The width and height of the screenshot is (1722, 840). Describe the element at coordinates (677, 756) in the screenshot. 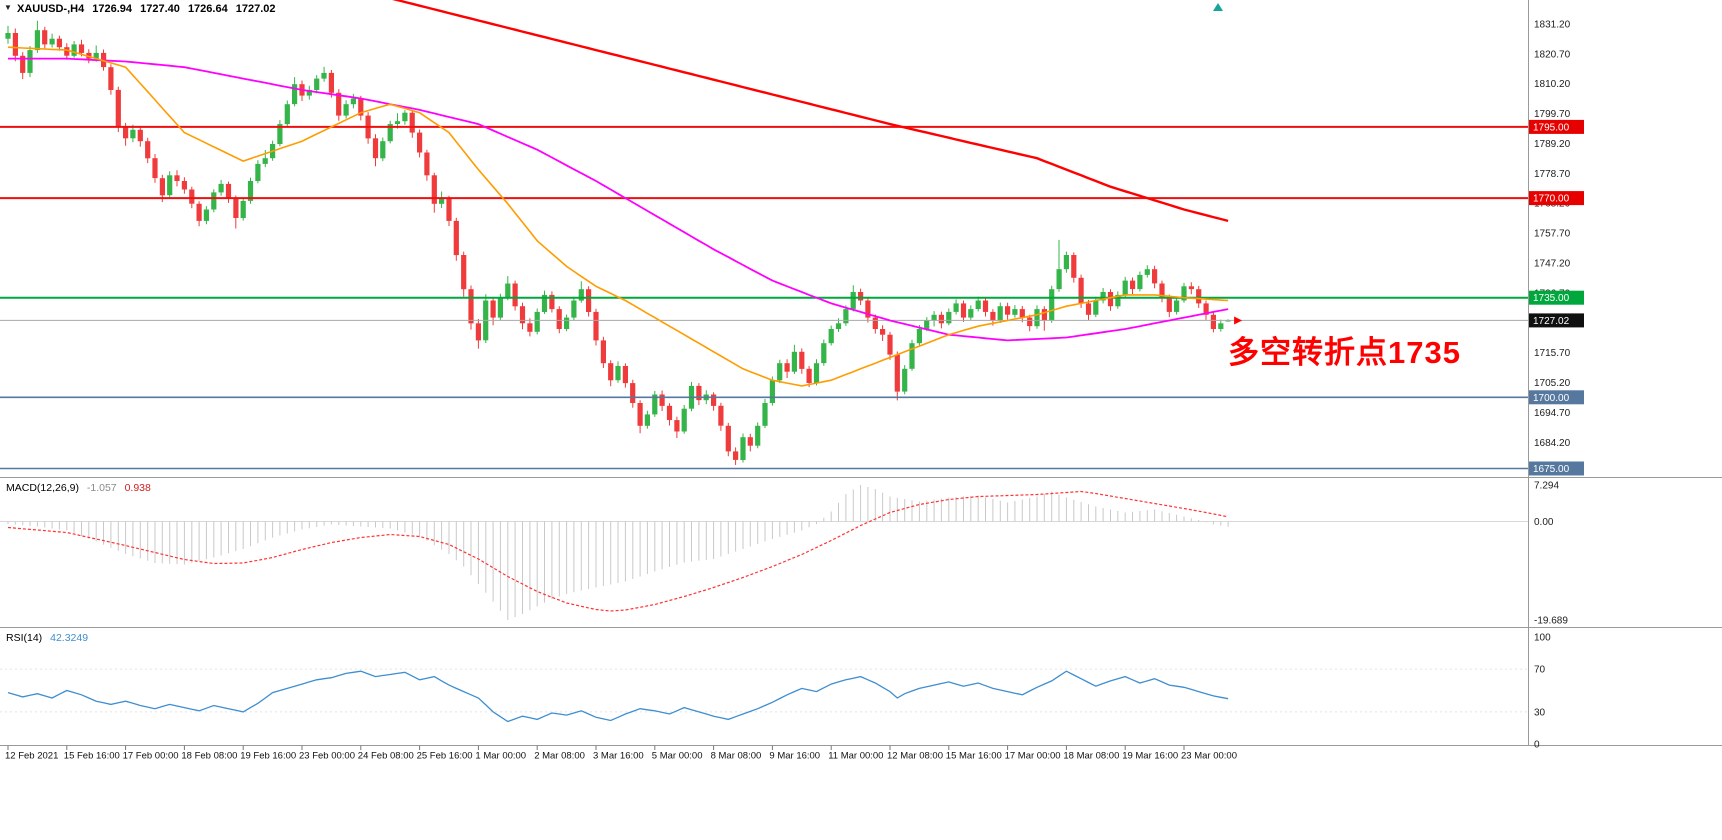

I see `time-axis-label: 5 Mar 00:00` at that location.